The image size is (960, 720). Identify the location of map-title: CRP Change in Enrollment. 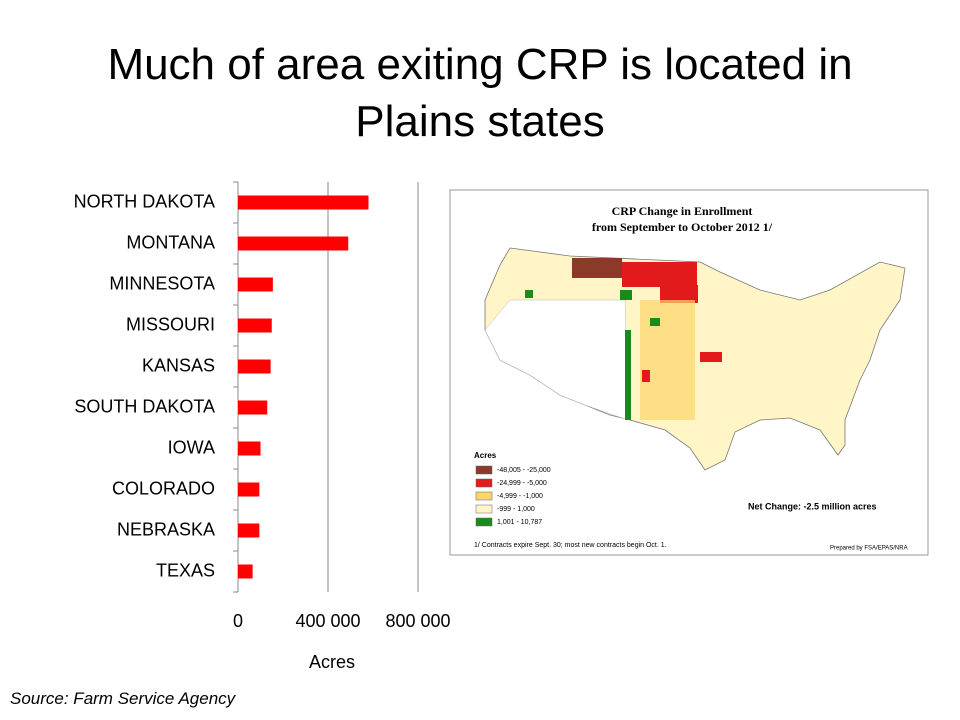
(682, 211).